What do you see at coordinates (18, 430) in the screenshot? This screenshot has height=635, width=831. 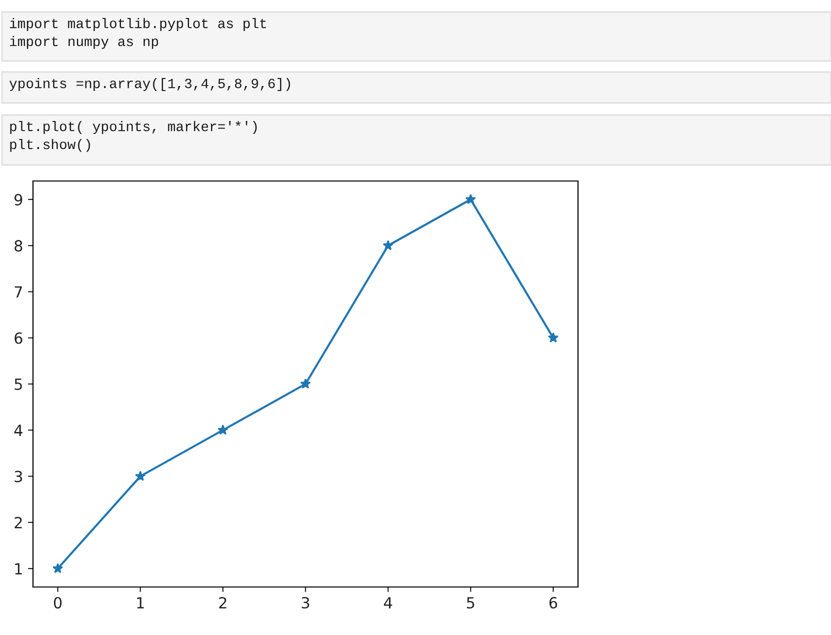 I see `y-tick-label: 4` at bounding box center [18, 430].